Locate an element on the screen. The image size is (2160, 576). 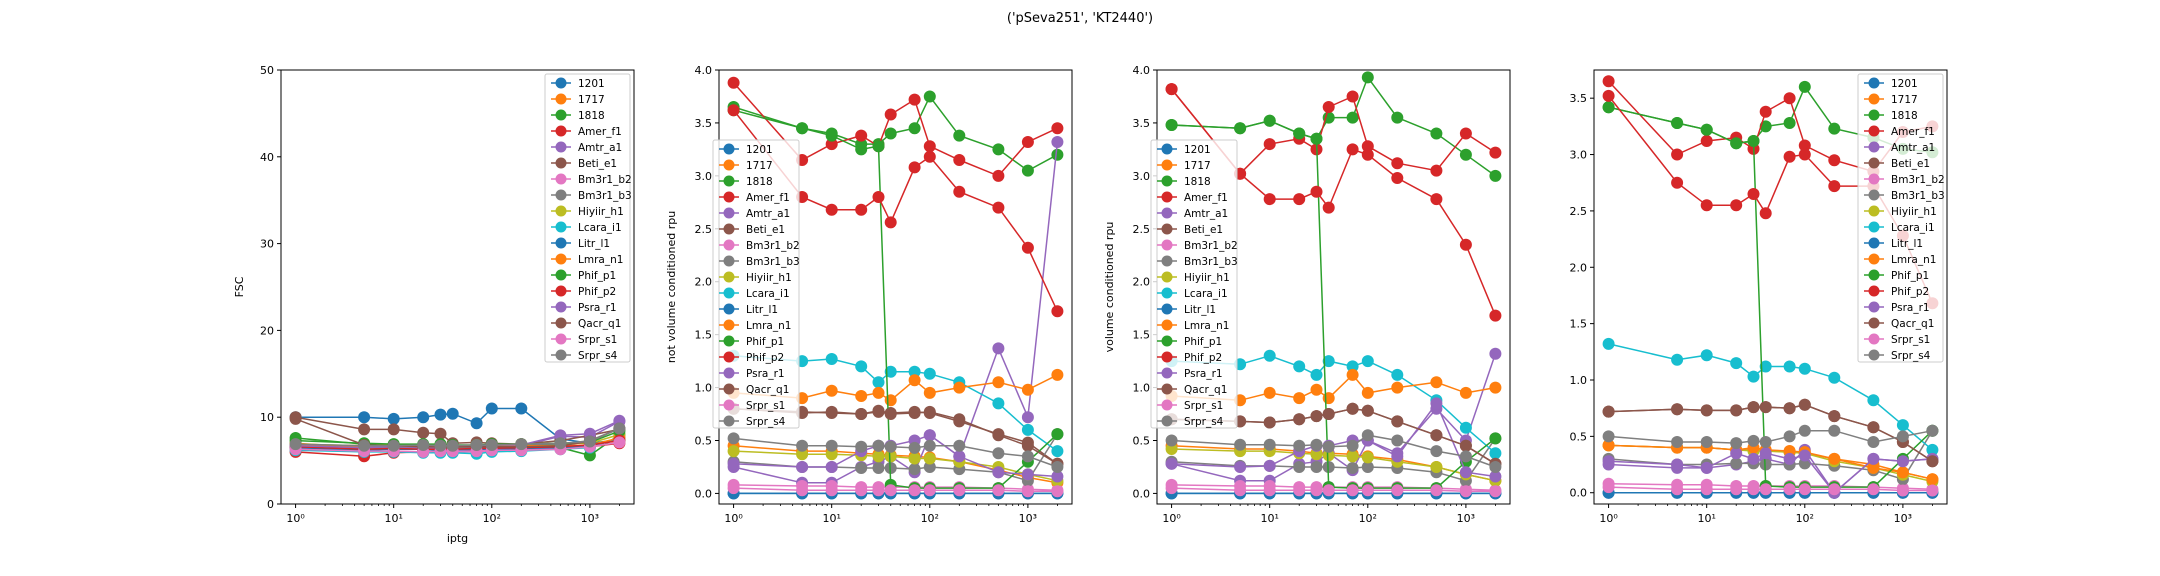
legend-label: Lcara_i1 is located at coordinates (600, 228).